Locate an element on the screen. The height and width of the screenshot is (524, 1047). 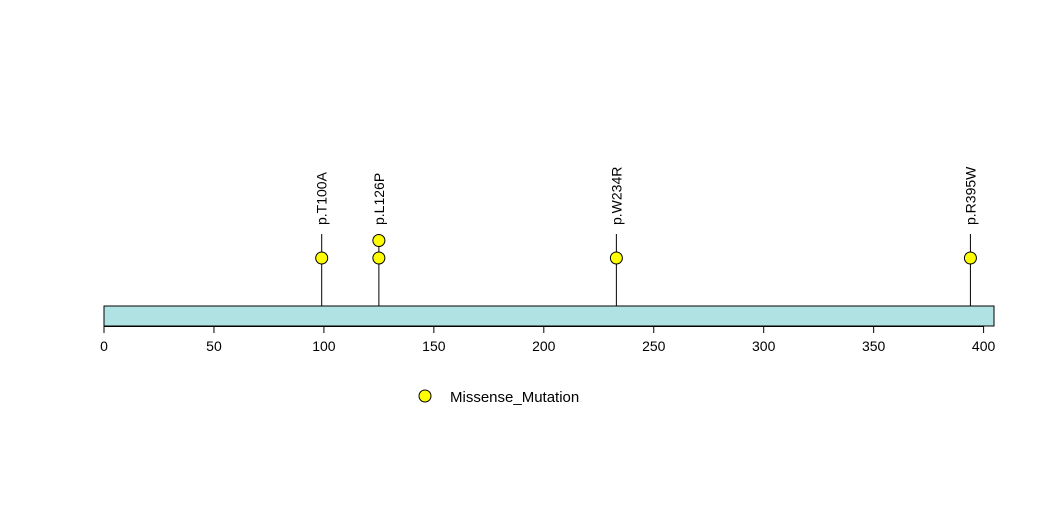
x-tick-label: 350 is located at coordinates (874, 346).